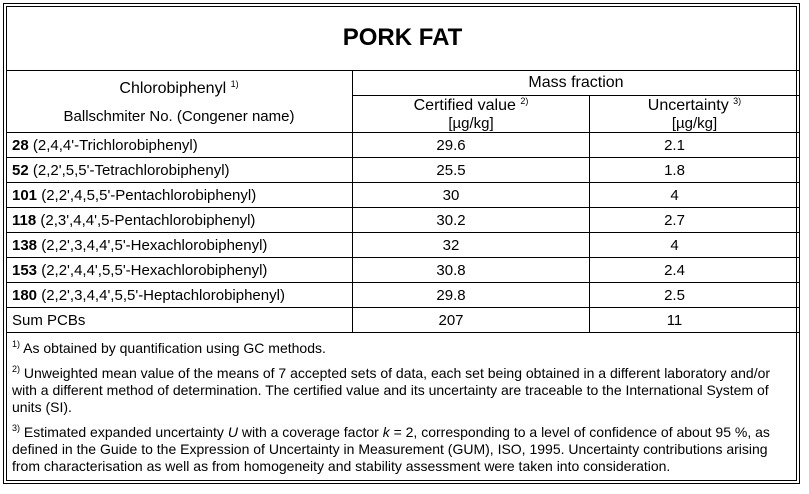 The image size is (809, 494). What do you see at coordinates (471, 170) in the screenshot?
I see `certified-value: 25.5` at bounding box center [471, 170].